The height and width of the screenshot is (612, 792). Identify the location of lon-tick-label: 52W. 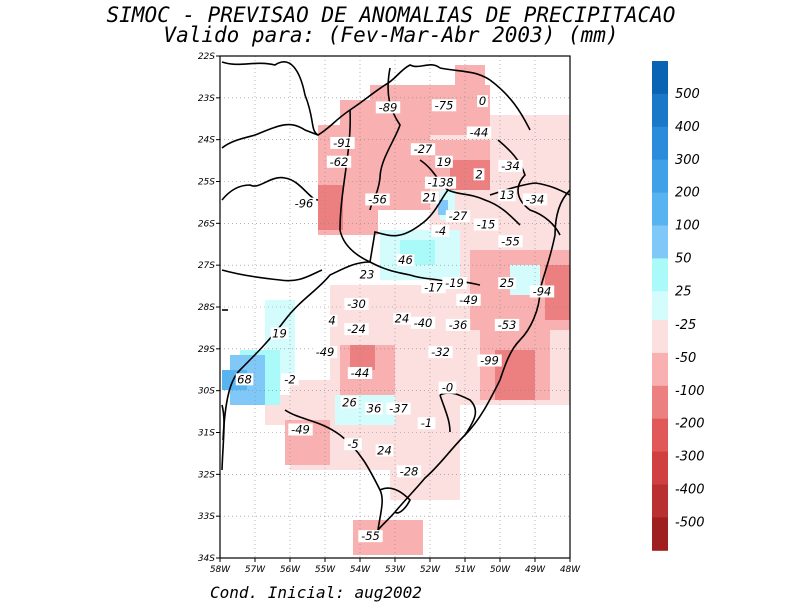
(430, 570).